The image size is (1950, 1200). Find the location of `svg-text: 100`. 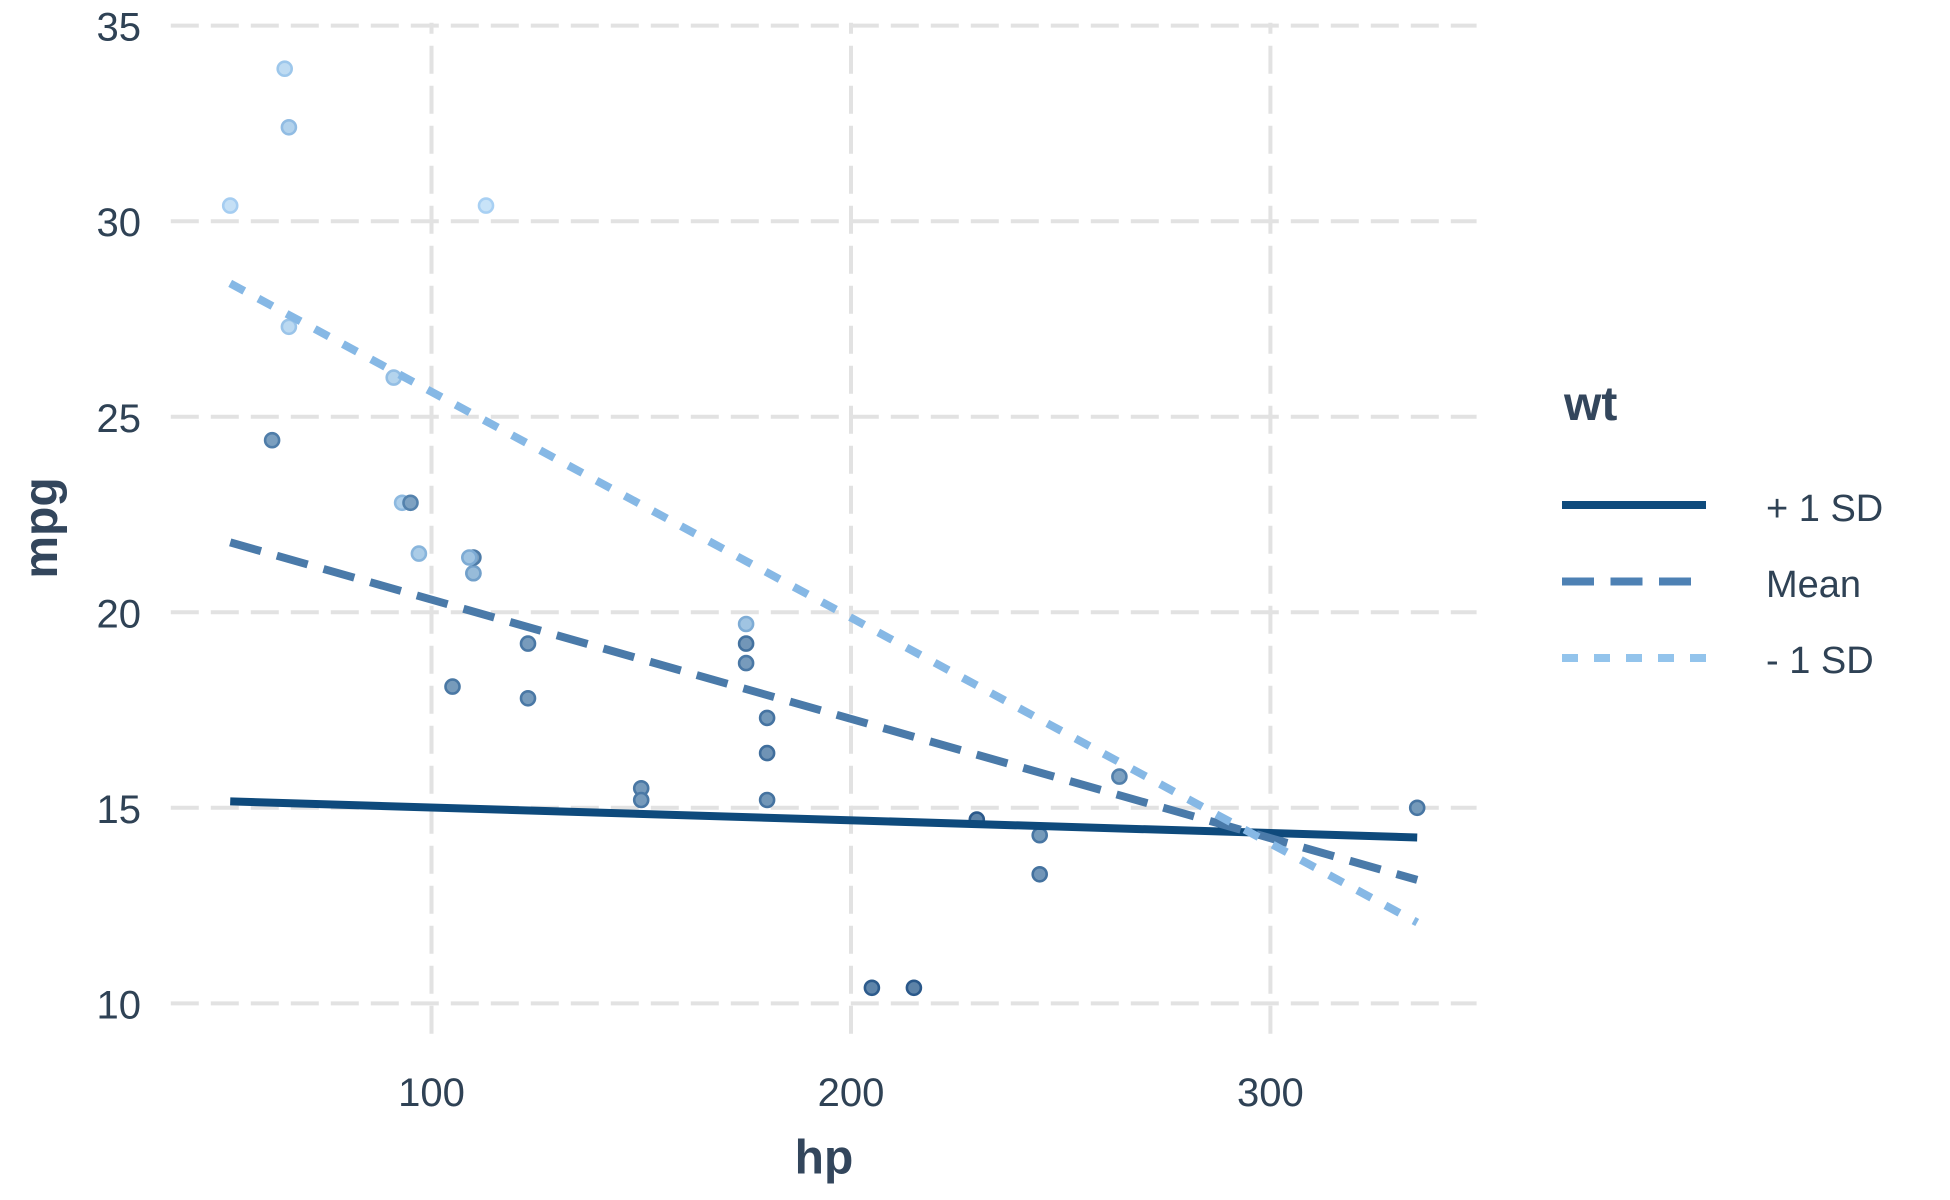

svg-text: 100 is located at coordinates (431, 1093).